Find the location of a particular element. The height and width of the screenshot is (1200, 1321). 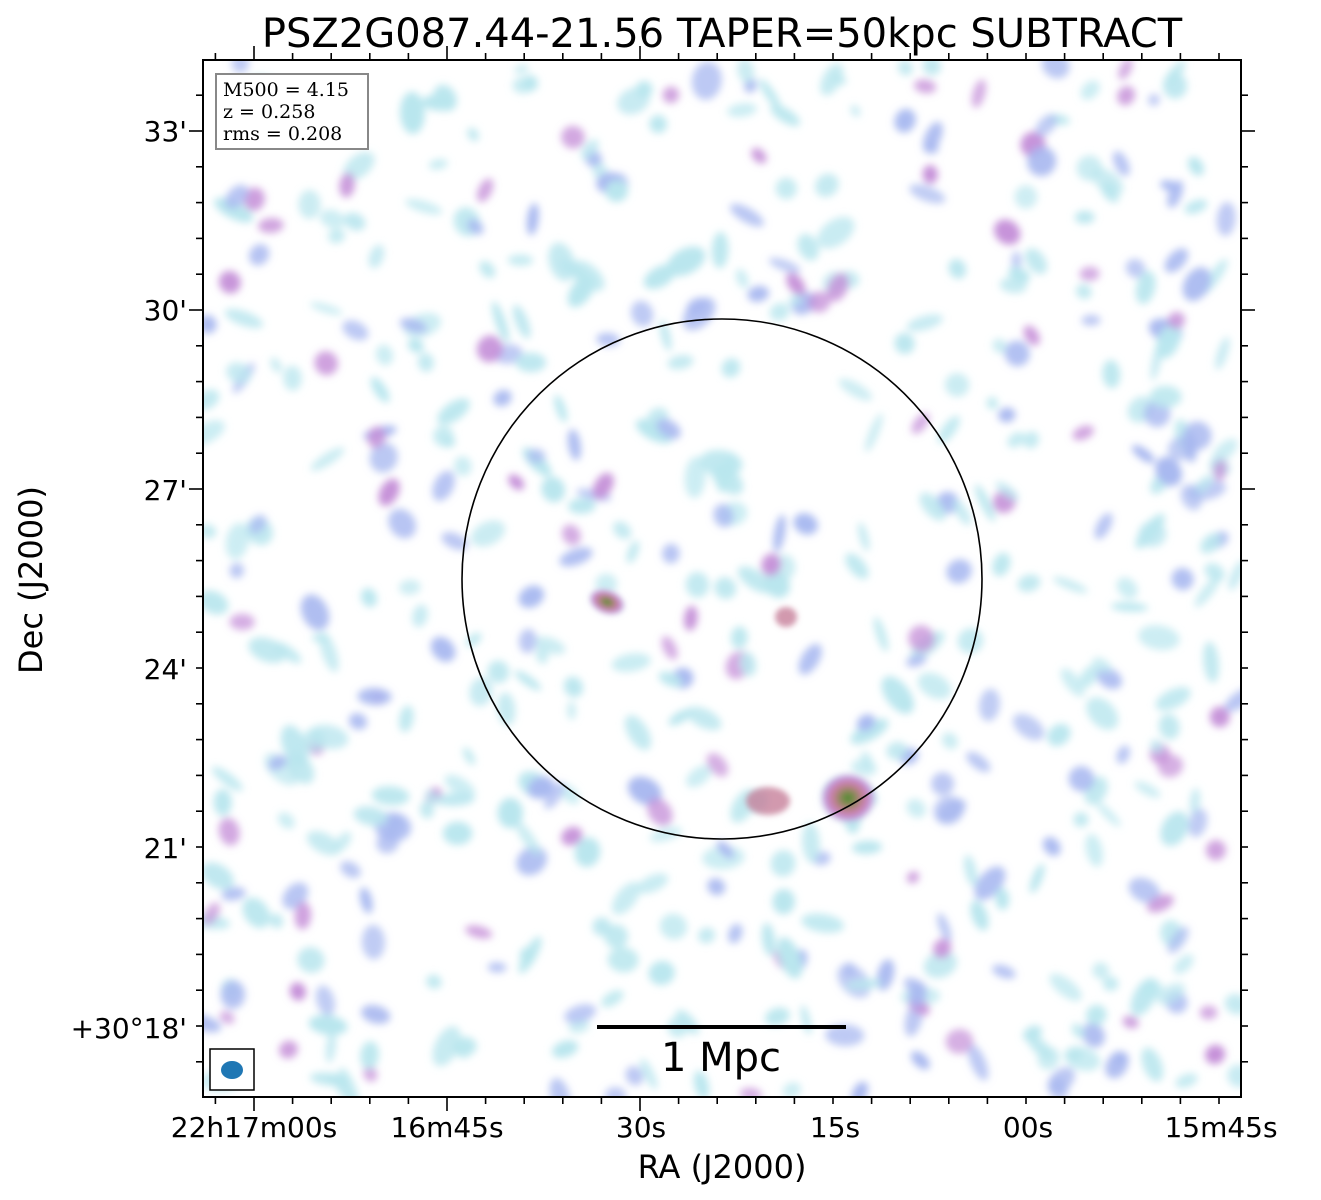

radio-source is located at coordinates (848, 798).